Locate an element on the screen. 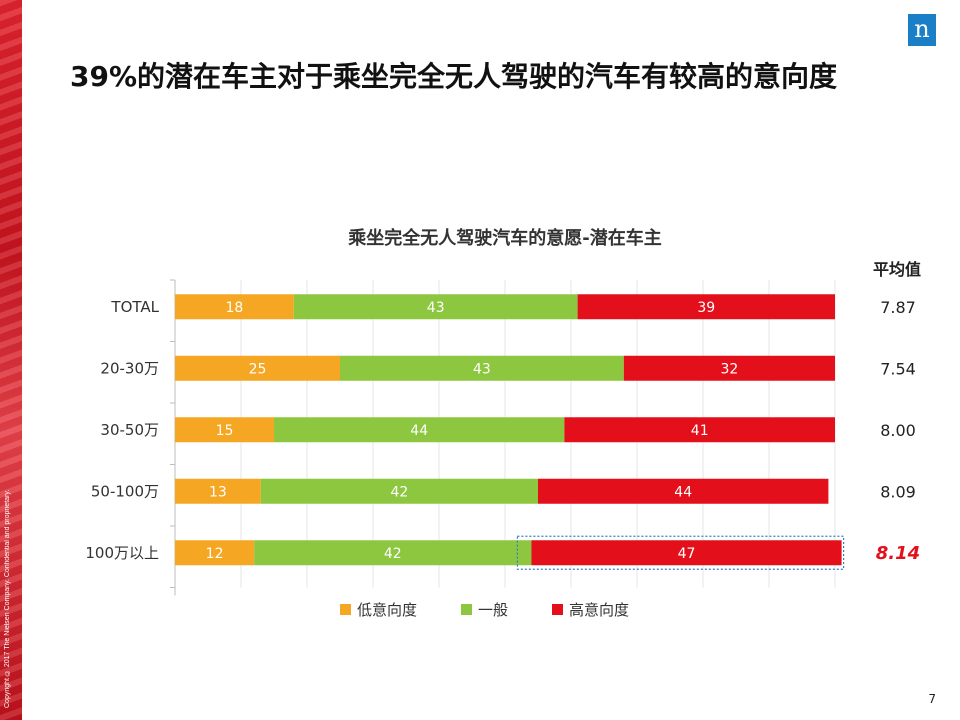 The image size is (960, 720). data-label: 47 is located at coordinates (687, 554).